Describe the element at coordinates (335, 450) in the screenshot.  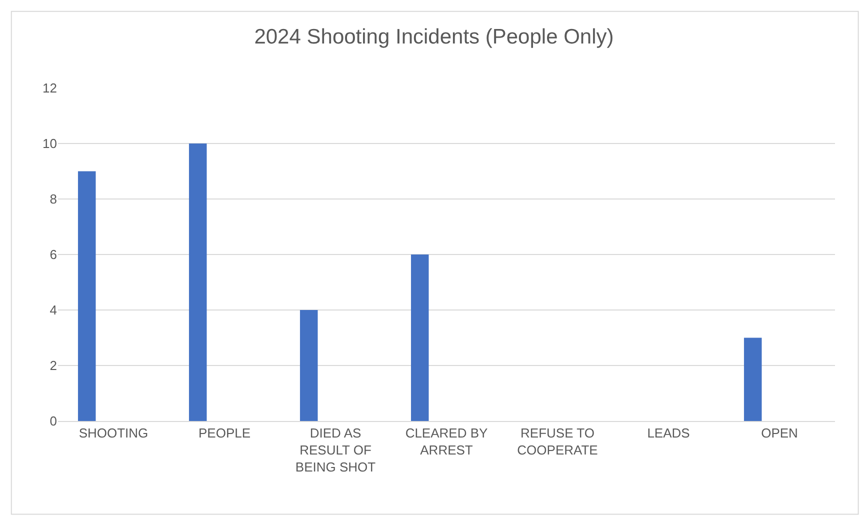
I see `x-tick-label: DIED AS RESULT OF BEING SHOT` at that location.